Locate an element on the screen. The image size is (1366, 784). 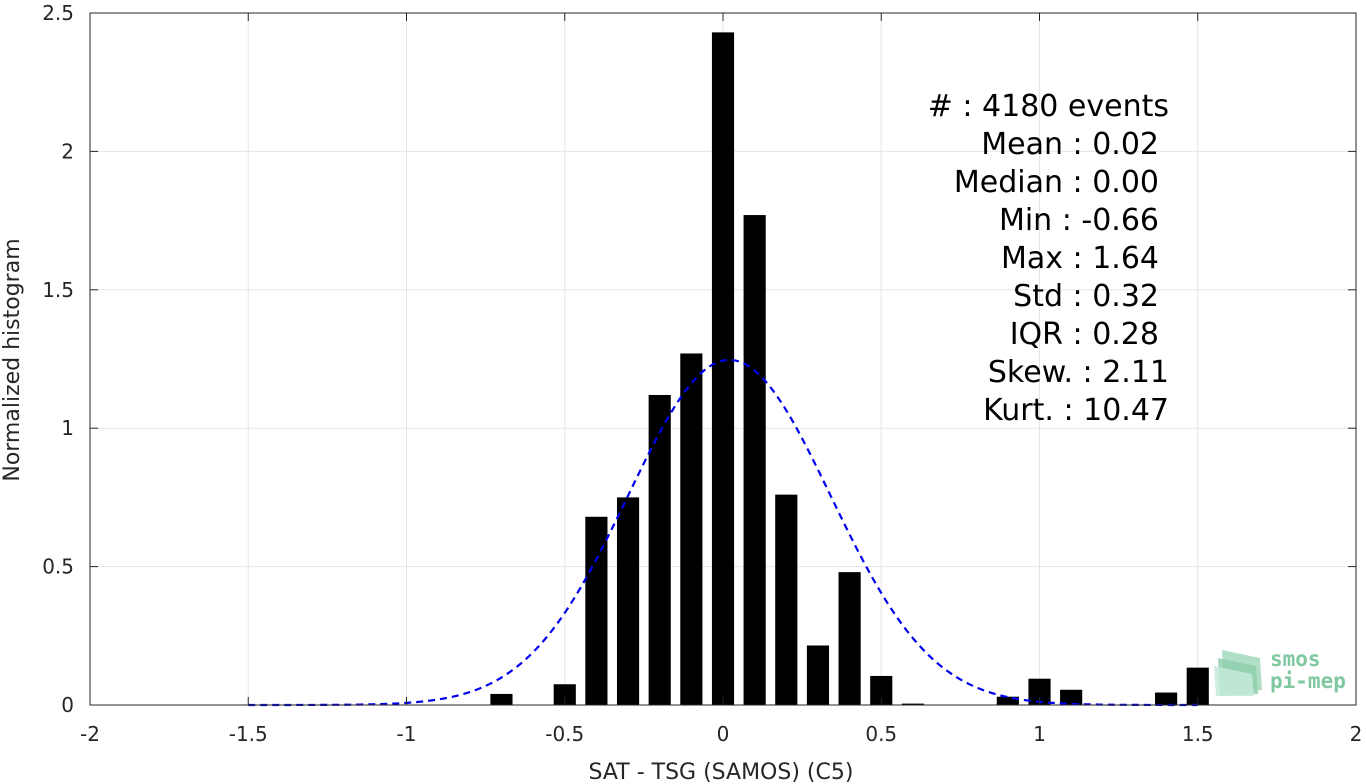
stat-line: Min : -0.66 is located at coordinates (1079, 220).